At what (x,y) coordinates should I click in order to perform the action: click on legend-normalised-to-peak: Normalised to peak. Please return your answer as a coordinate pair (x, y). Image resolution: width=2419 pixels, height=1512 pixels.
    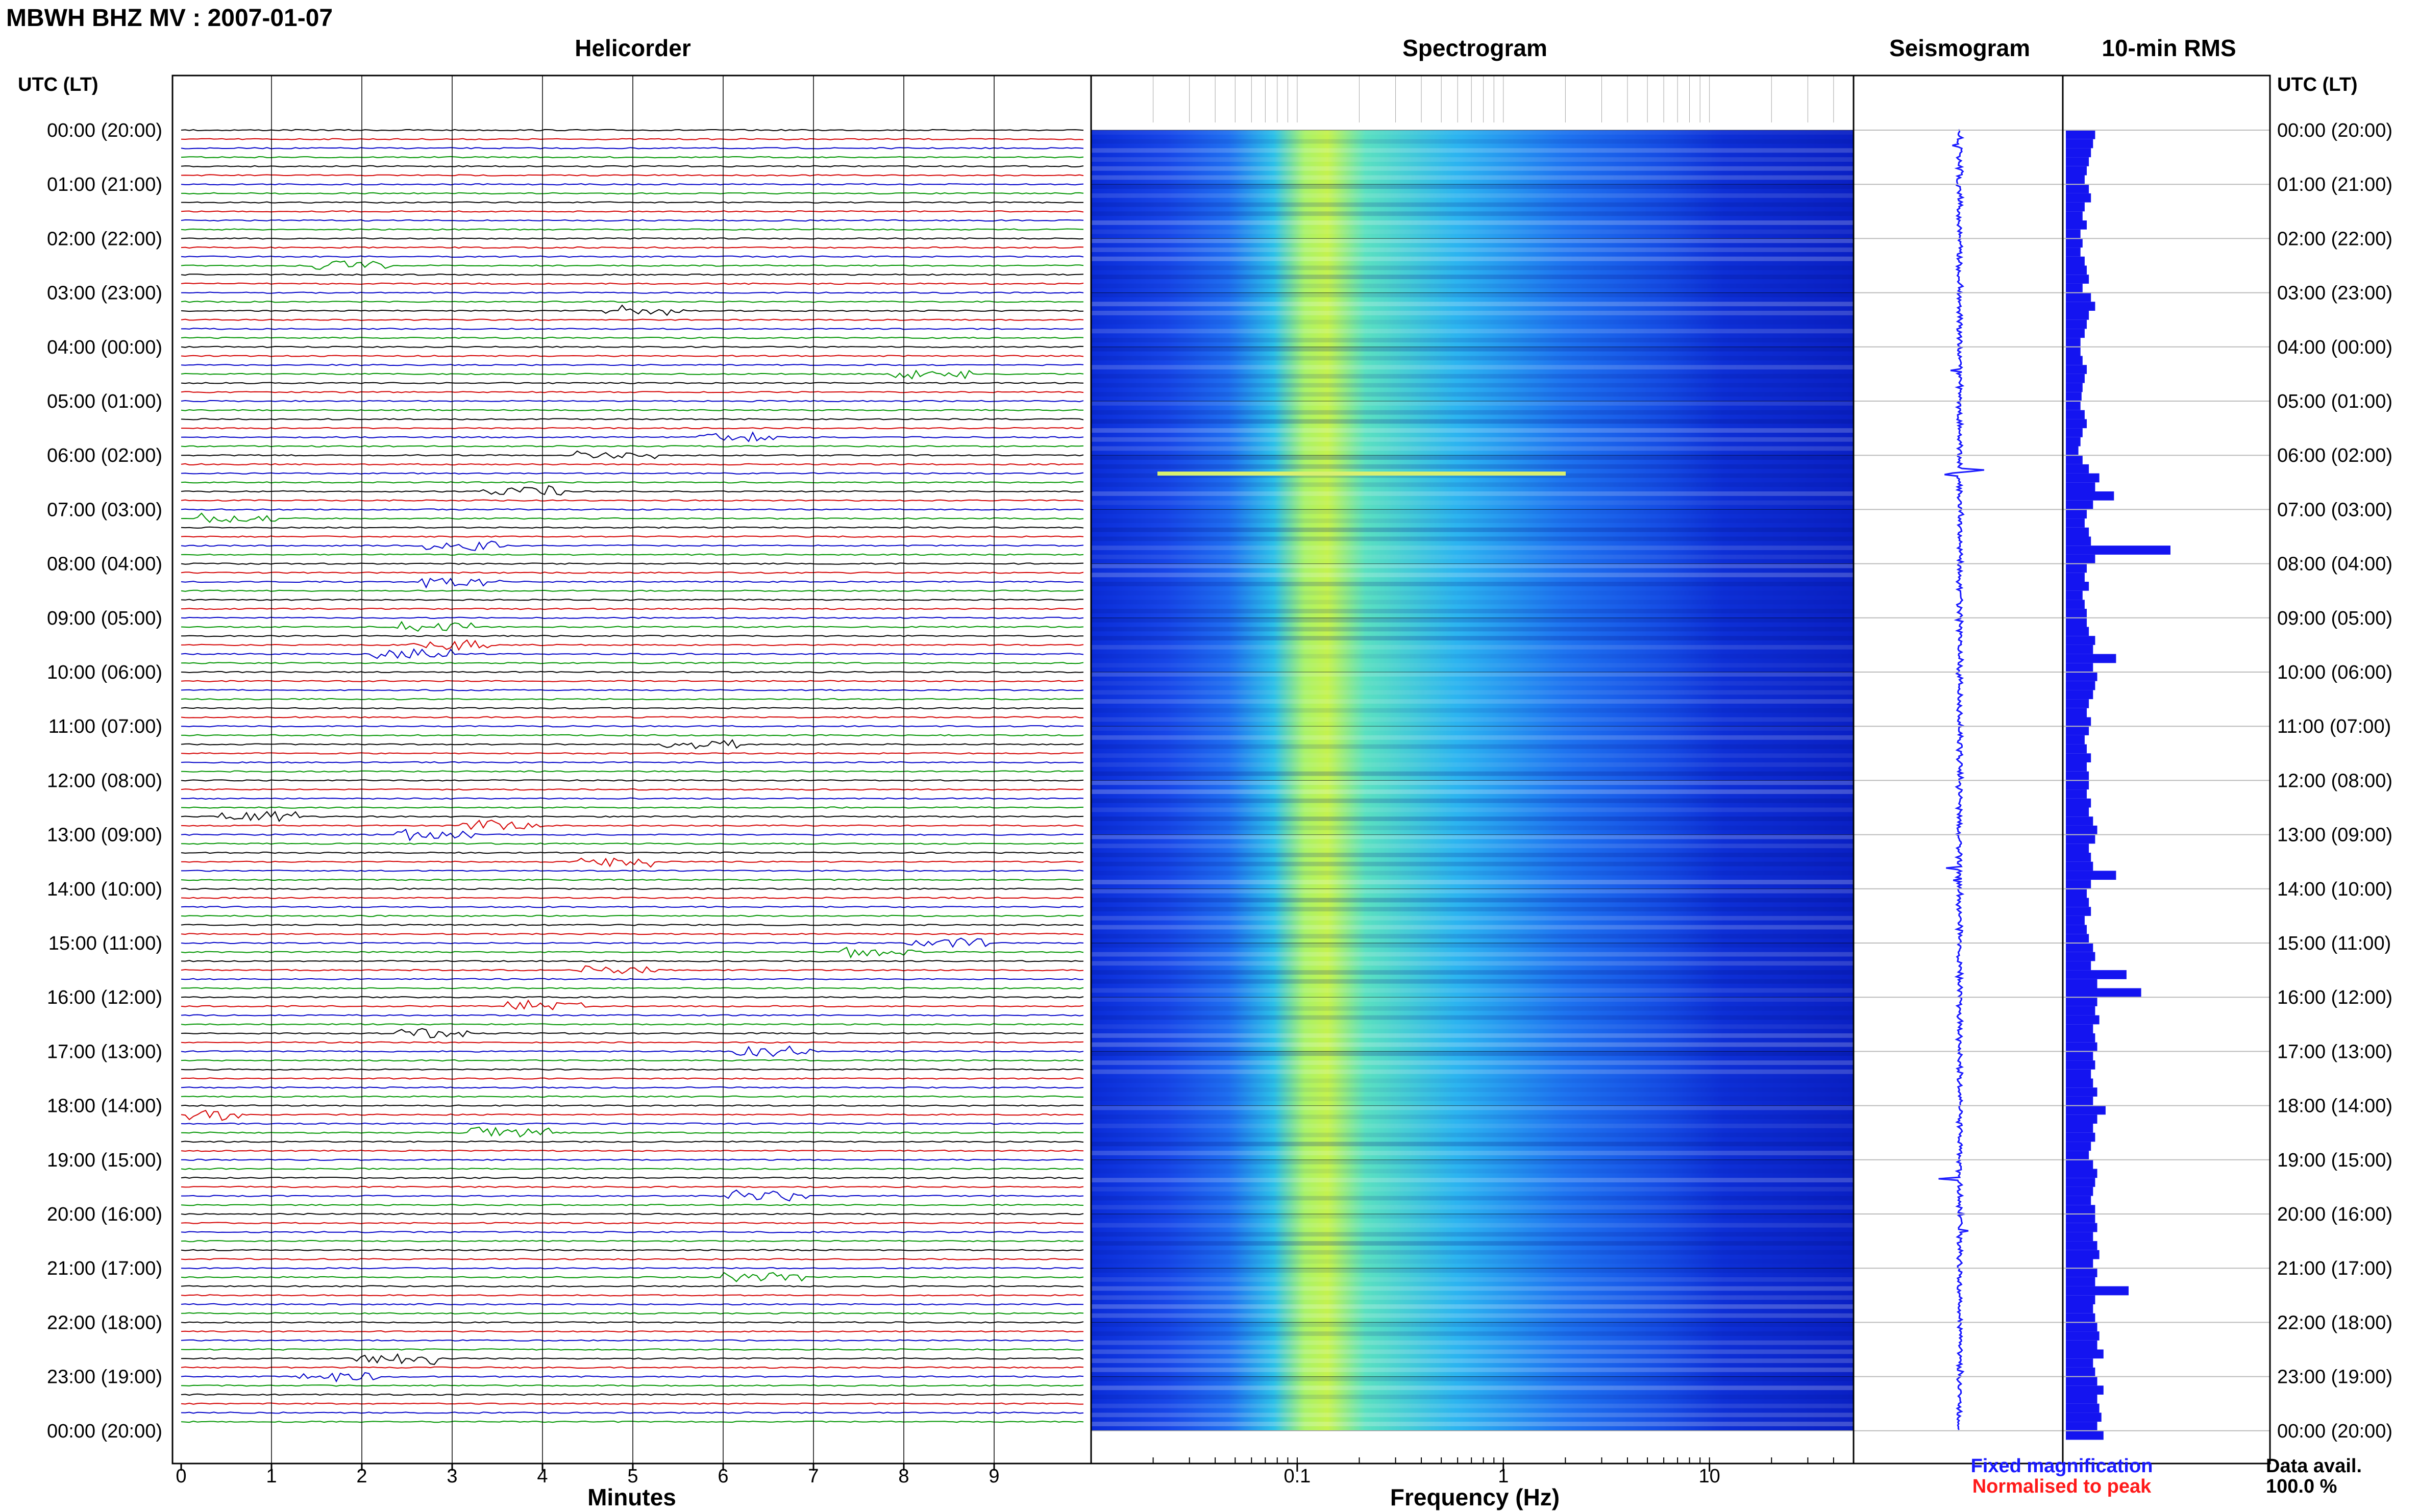
    Looking at the image, I should click on (2062, 1486).